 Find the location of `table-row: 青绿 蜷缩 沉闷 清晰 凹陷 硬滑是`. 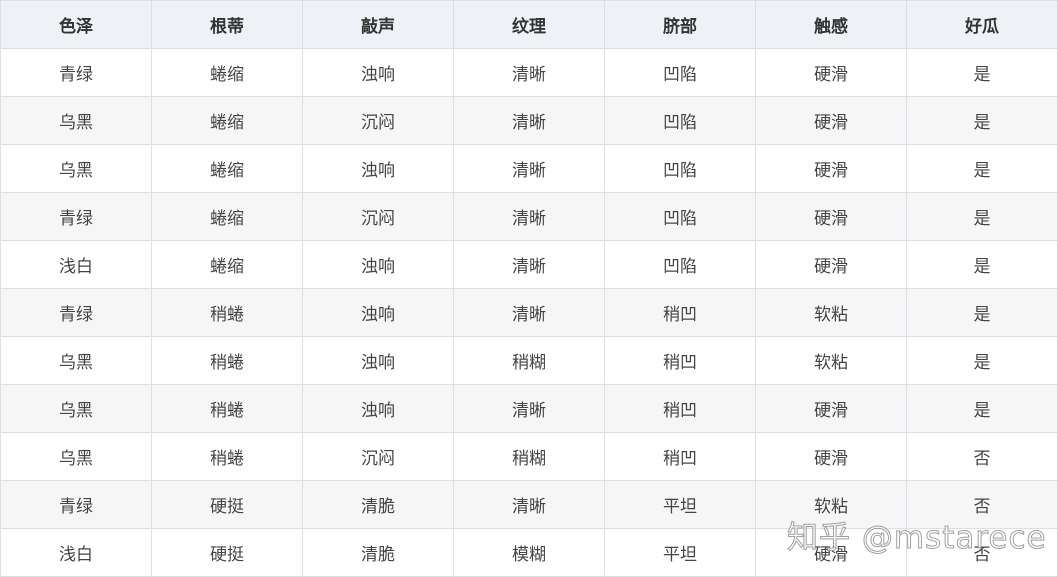

table-row: 青绿 蜷缩 沉闷 清晰 凹陷 硬滑是 is located at coordinates (528, 216).